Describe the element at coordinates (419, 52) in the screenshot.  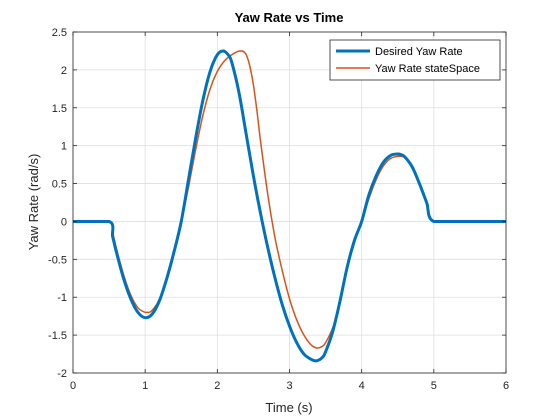
I see `legend-label-1: Desired Yaw Rate` at that location.